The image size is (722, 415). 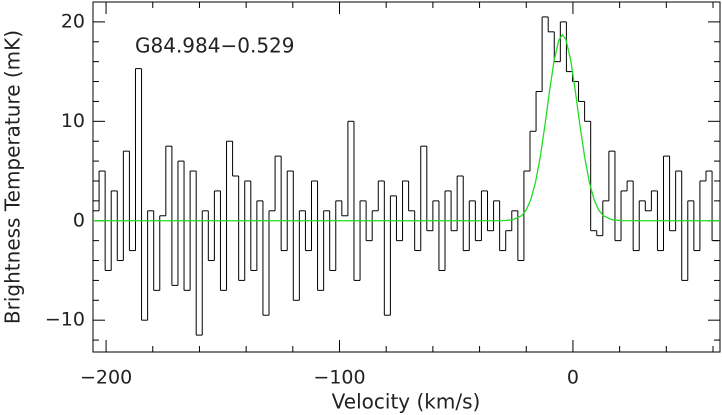 I want to click on y-tick-label: −10, so click(x=65, y=320).